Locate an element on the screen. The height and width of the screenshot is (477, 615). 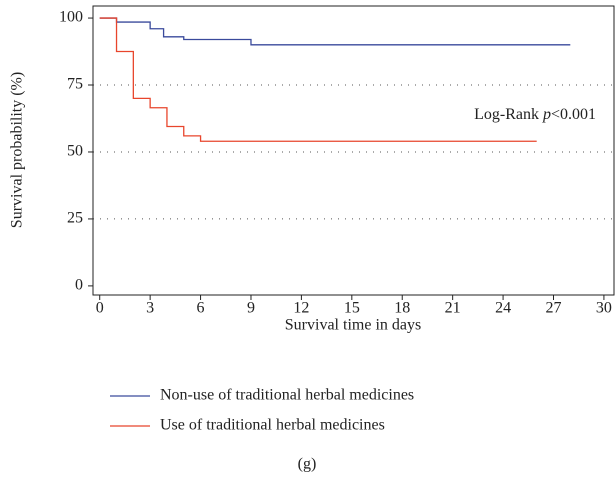
y-axis-label: Survival probability (%) is located at coordinates (17, 150).